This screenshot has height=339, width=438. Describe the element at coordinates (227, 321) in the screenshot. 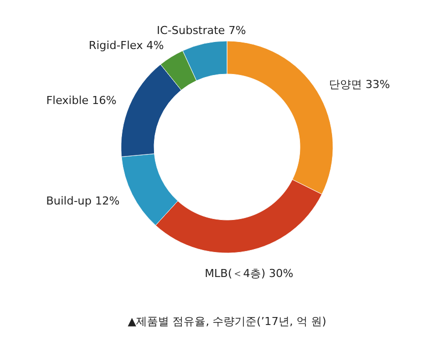

I see `text: ▲제품별 점유율, 수량기준(’17년, 억 원)` at that location.